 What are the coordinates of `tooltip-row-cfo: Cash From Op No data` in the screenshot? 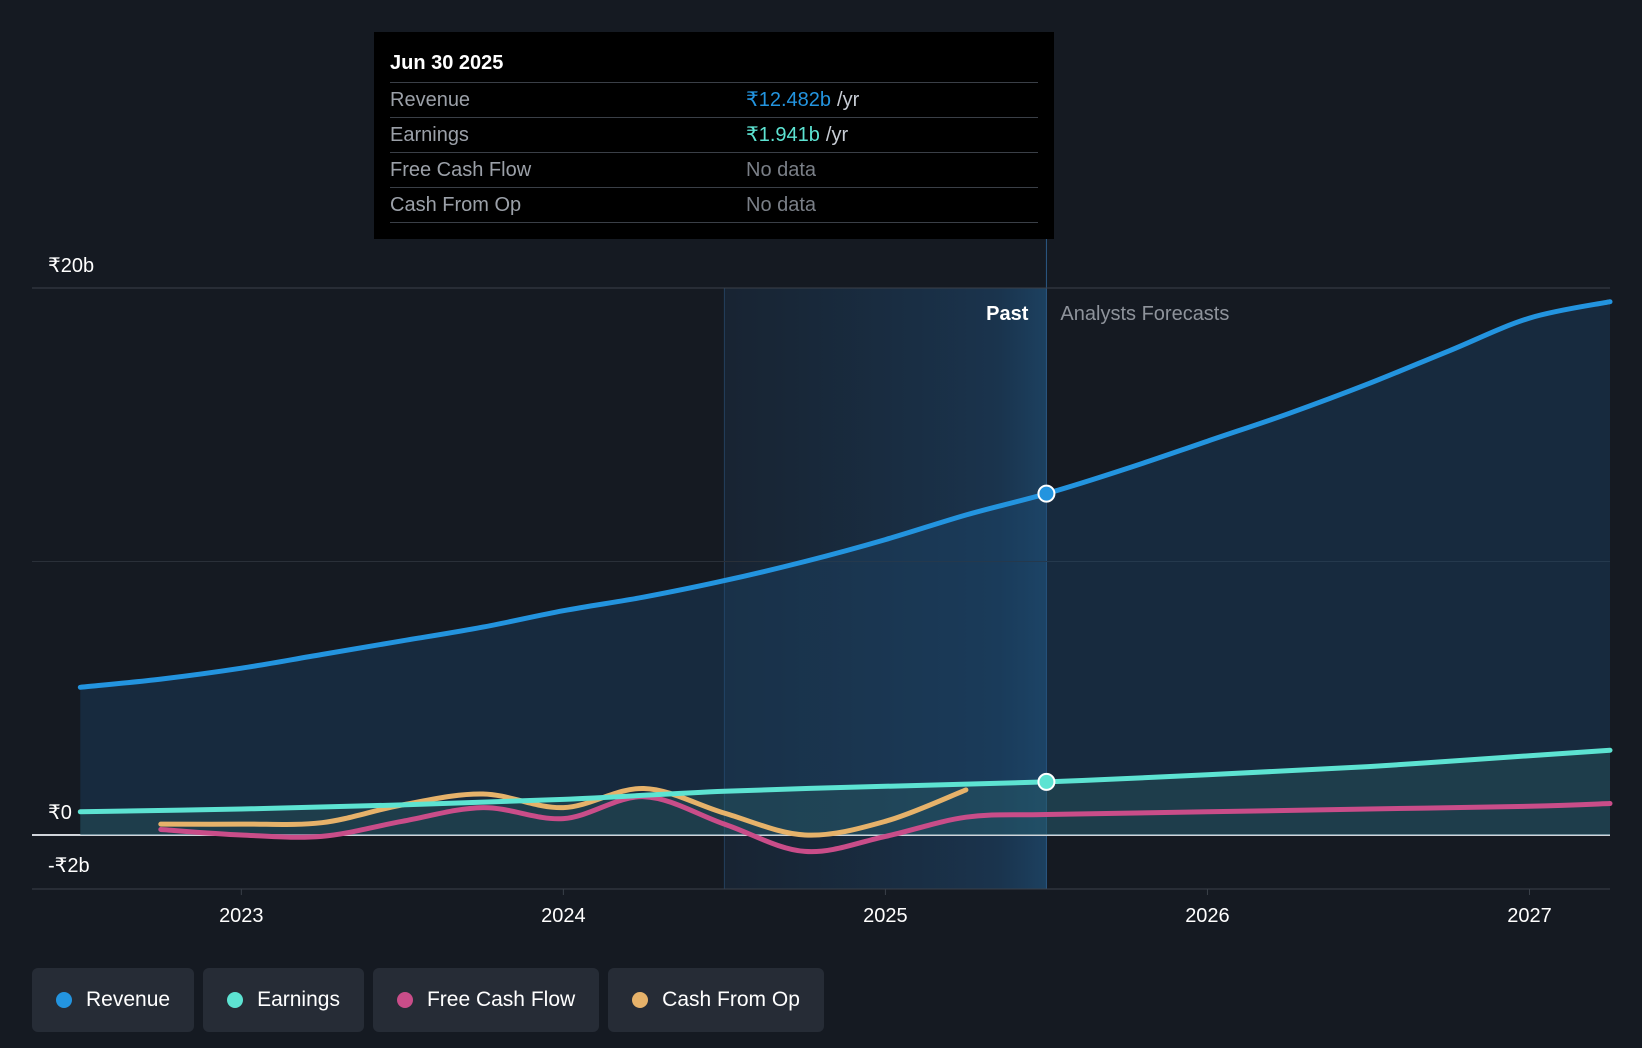 It's located at (714, 205).